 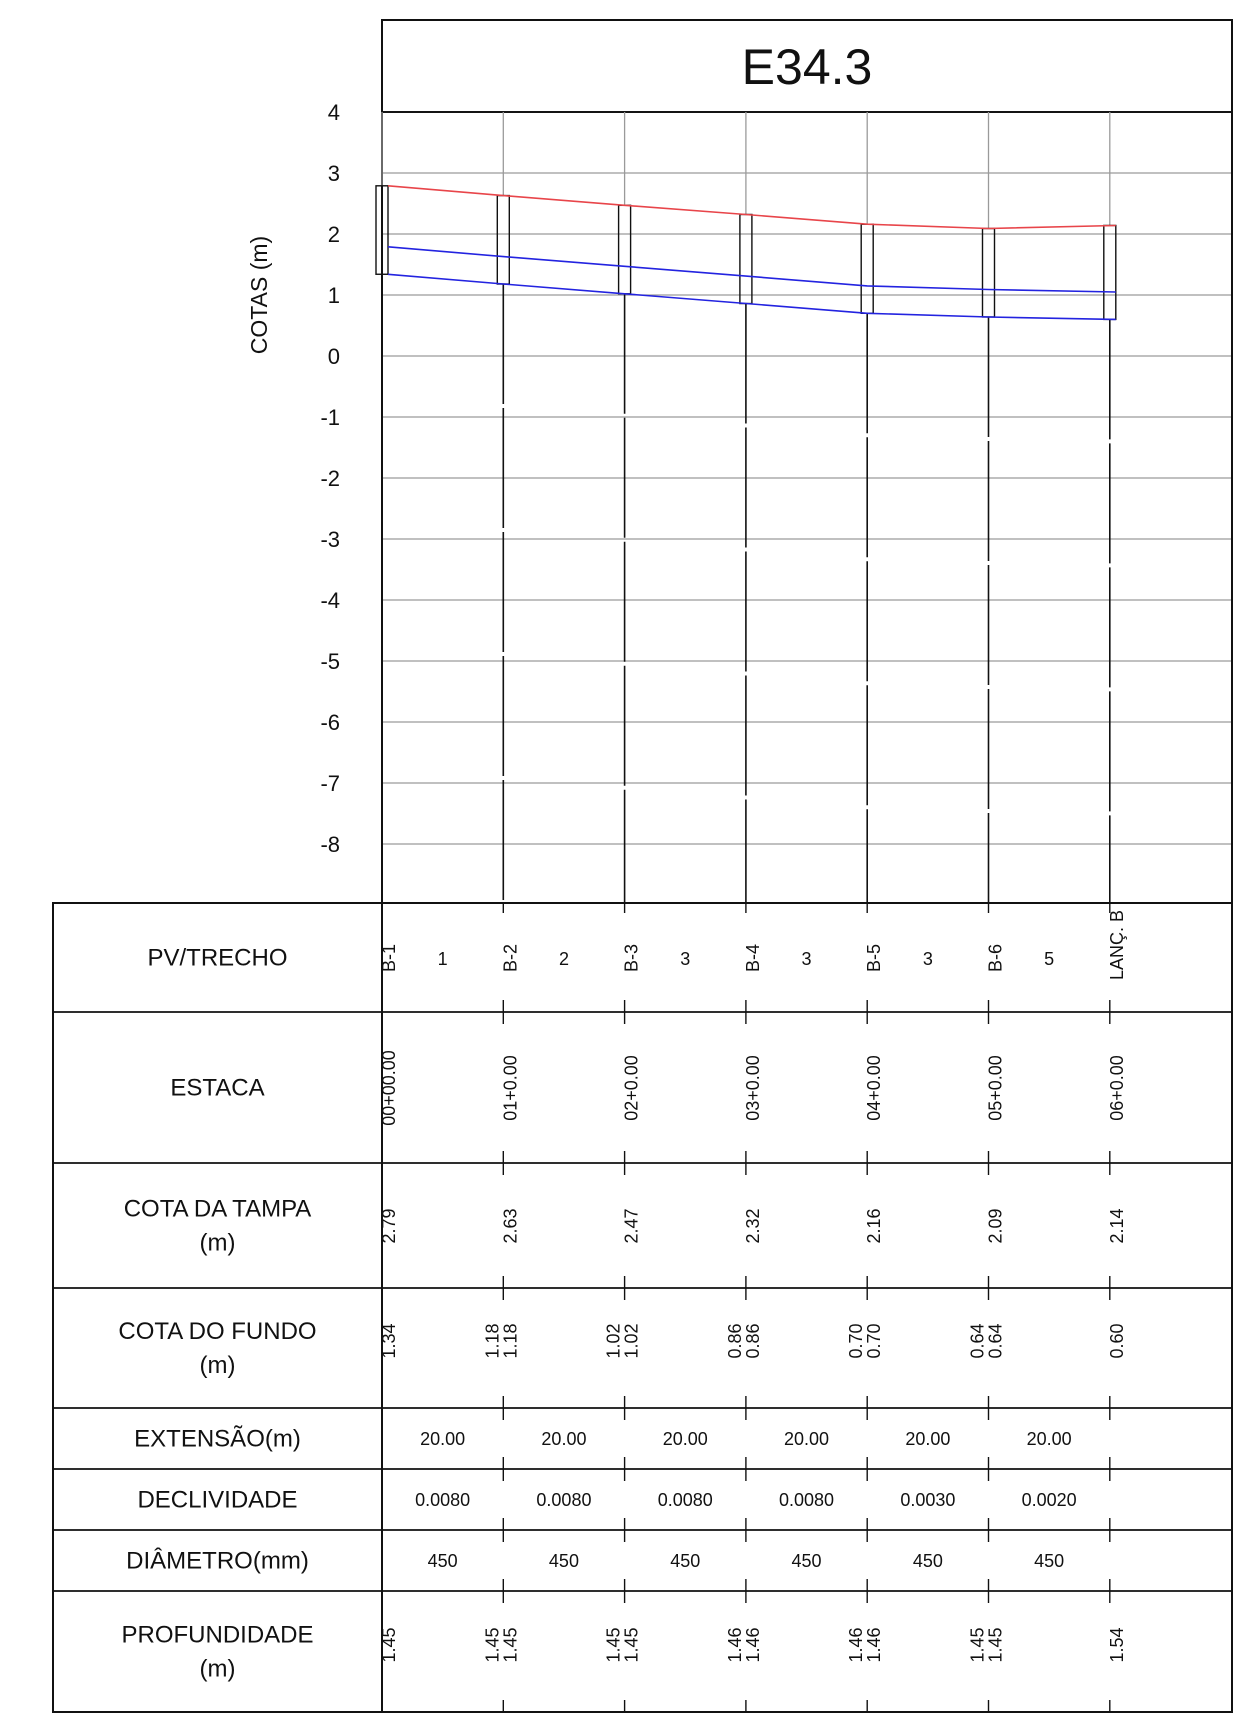 What do you see at coordinates (217, 1439) in the screenshot?
I see `row-label-extensao: EXTENSÃO(m)` at bounding box center [217, 1439].